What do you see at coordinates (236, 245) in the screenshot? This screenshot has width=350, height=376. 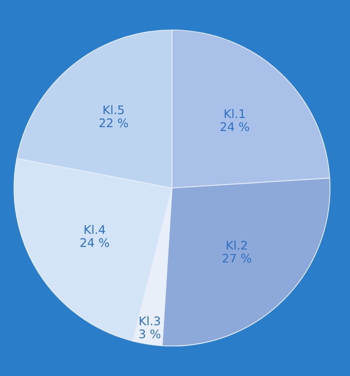 I see `slice-label: Kl.2` at bounding box center [236, 245].